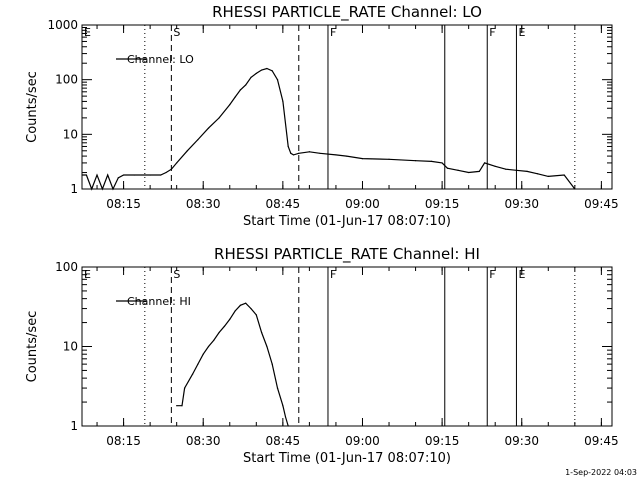 Image resolution: width=640 pixels, height=480 pixels. I want to click on y-axis-label: Counts/sec, so click(32, 347).